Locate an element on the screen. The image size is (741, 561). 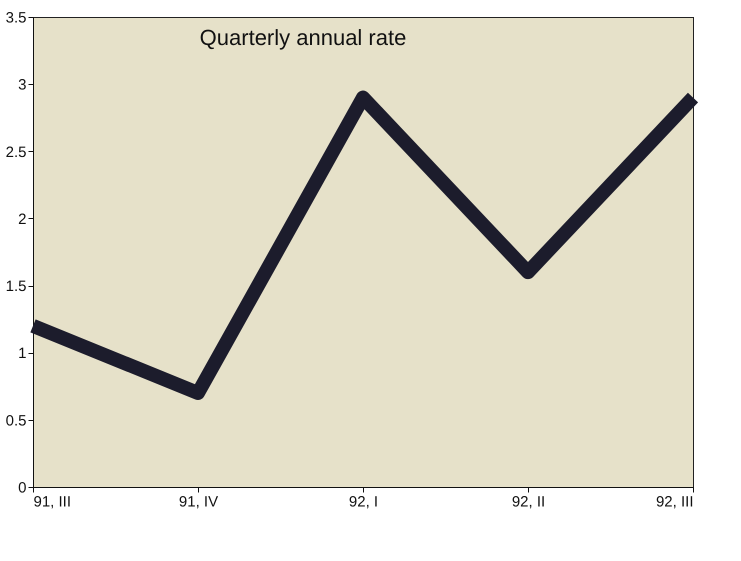
chart-title: Quarterly annual rate is located at coordinates (303, 37).